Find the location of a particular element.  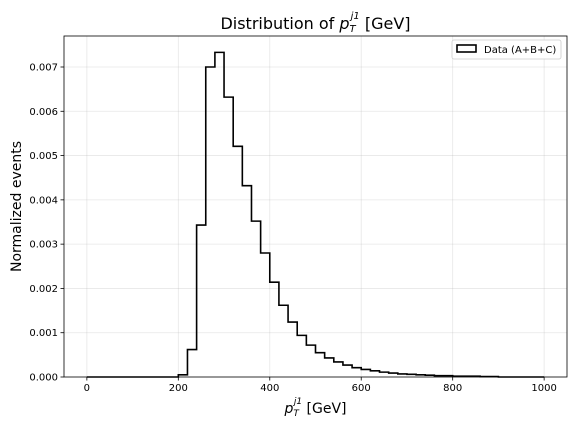

chart-title: Distribution of pTj1 [GeV] is located at coordinates (315, 23).